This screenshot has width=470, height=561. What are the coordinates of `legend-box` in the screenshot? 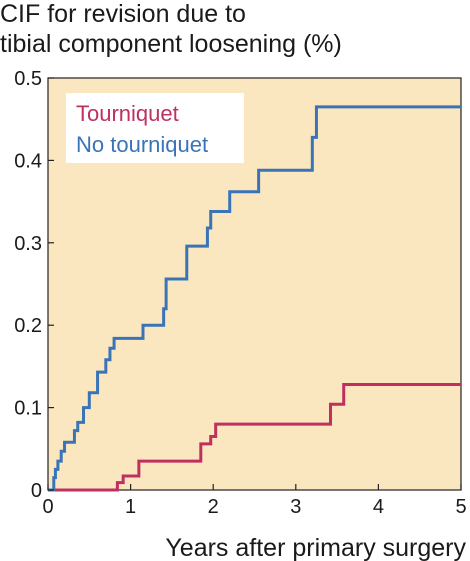 It's located at (155, 128).